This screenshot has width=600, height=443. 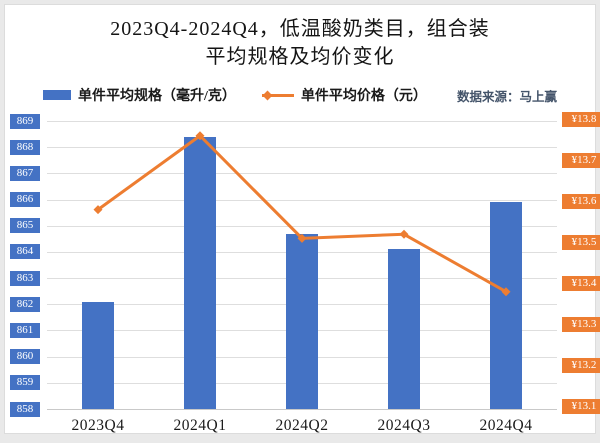 I want to click on price-point-2024Q3, so click(x=404, y=234).